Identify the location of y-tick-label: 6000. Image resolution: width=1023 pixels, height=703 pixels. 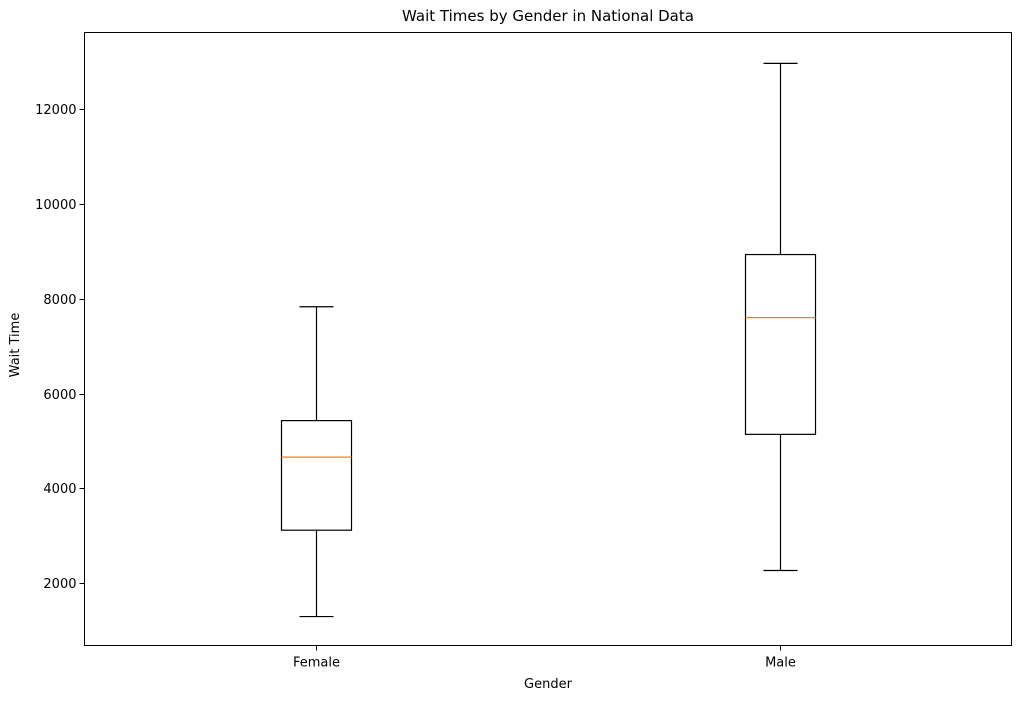
(59, 395).